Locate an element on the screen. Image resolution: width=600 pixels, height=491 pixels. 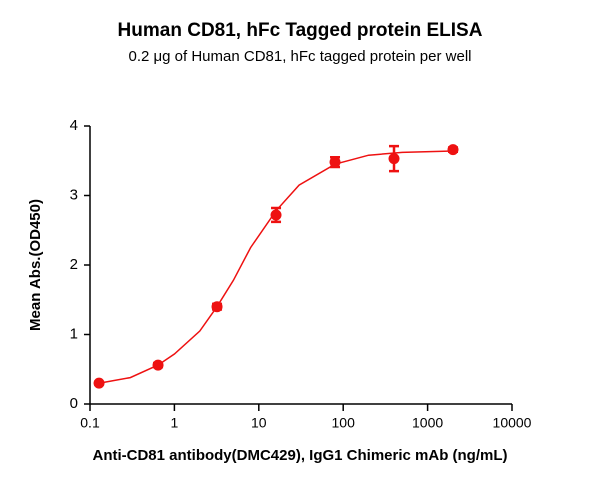
x-tick-label: 10 is located at coordinates (259, 423).